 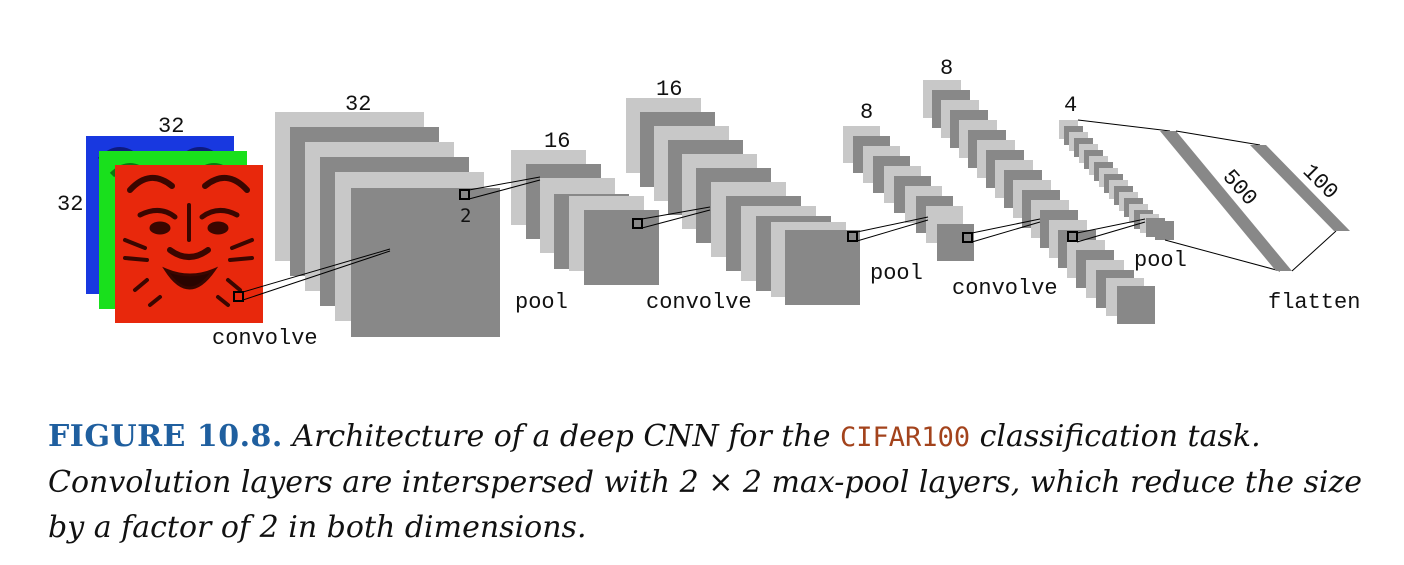 What do you see at coordinates (541, 302) in the screenshot?
I see `pool-label-1: pool` at bounding box center [541, 302].